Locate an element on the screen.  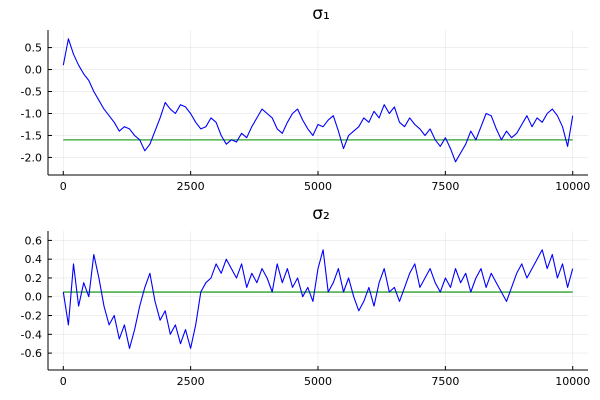
sigma2-x-tick-label: 7500 is located at coordinates (445, 381).